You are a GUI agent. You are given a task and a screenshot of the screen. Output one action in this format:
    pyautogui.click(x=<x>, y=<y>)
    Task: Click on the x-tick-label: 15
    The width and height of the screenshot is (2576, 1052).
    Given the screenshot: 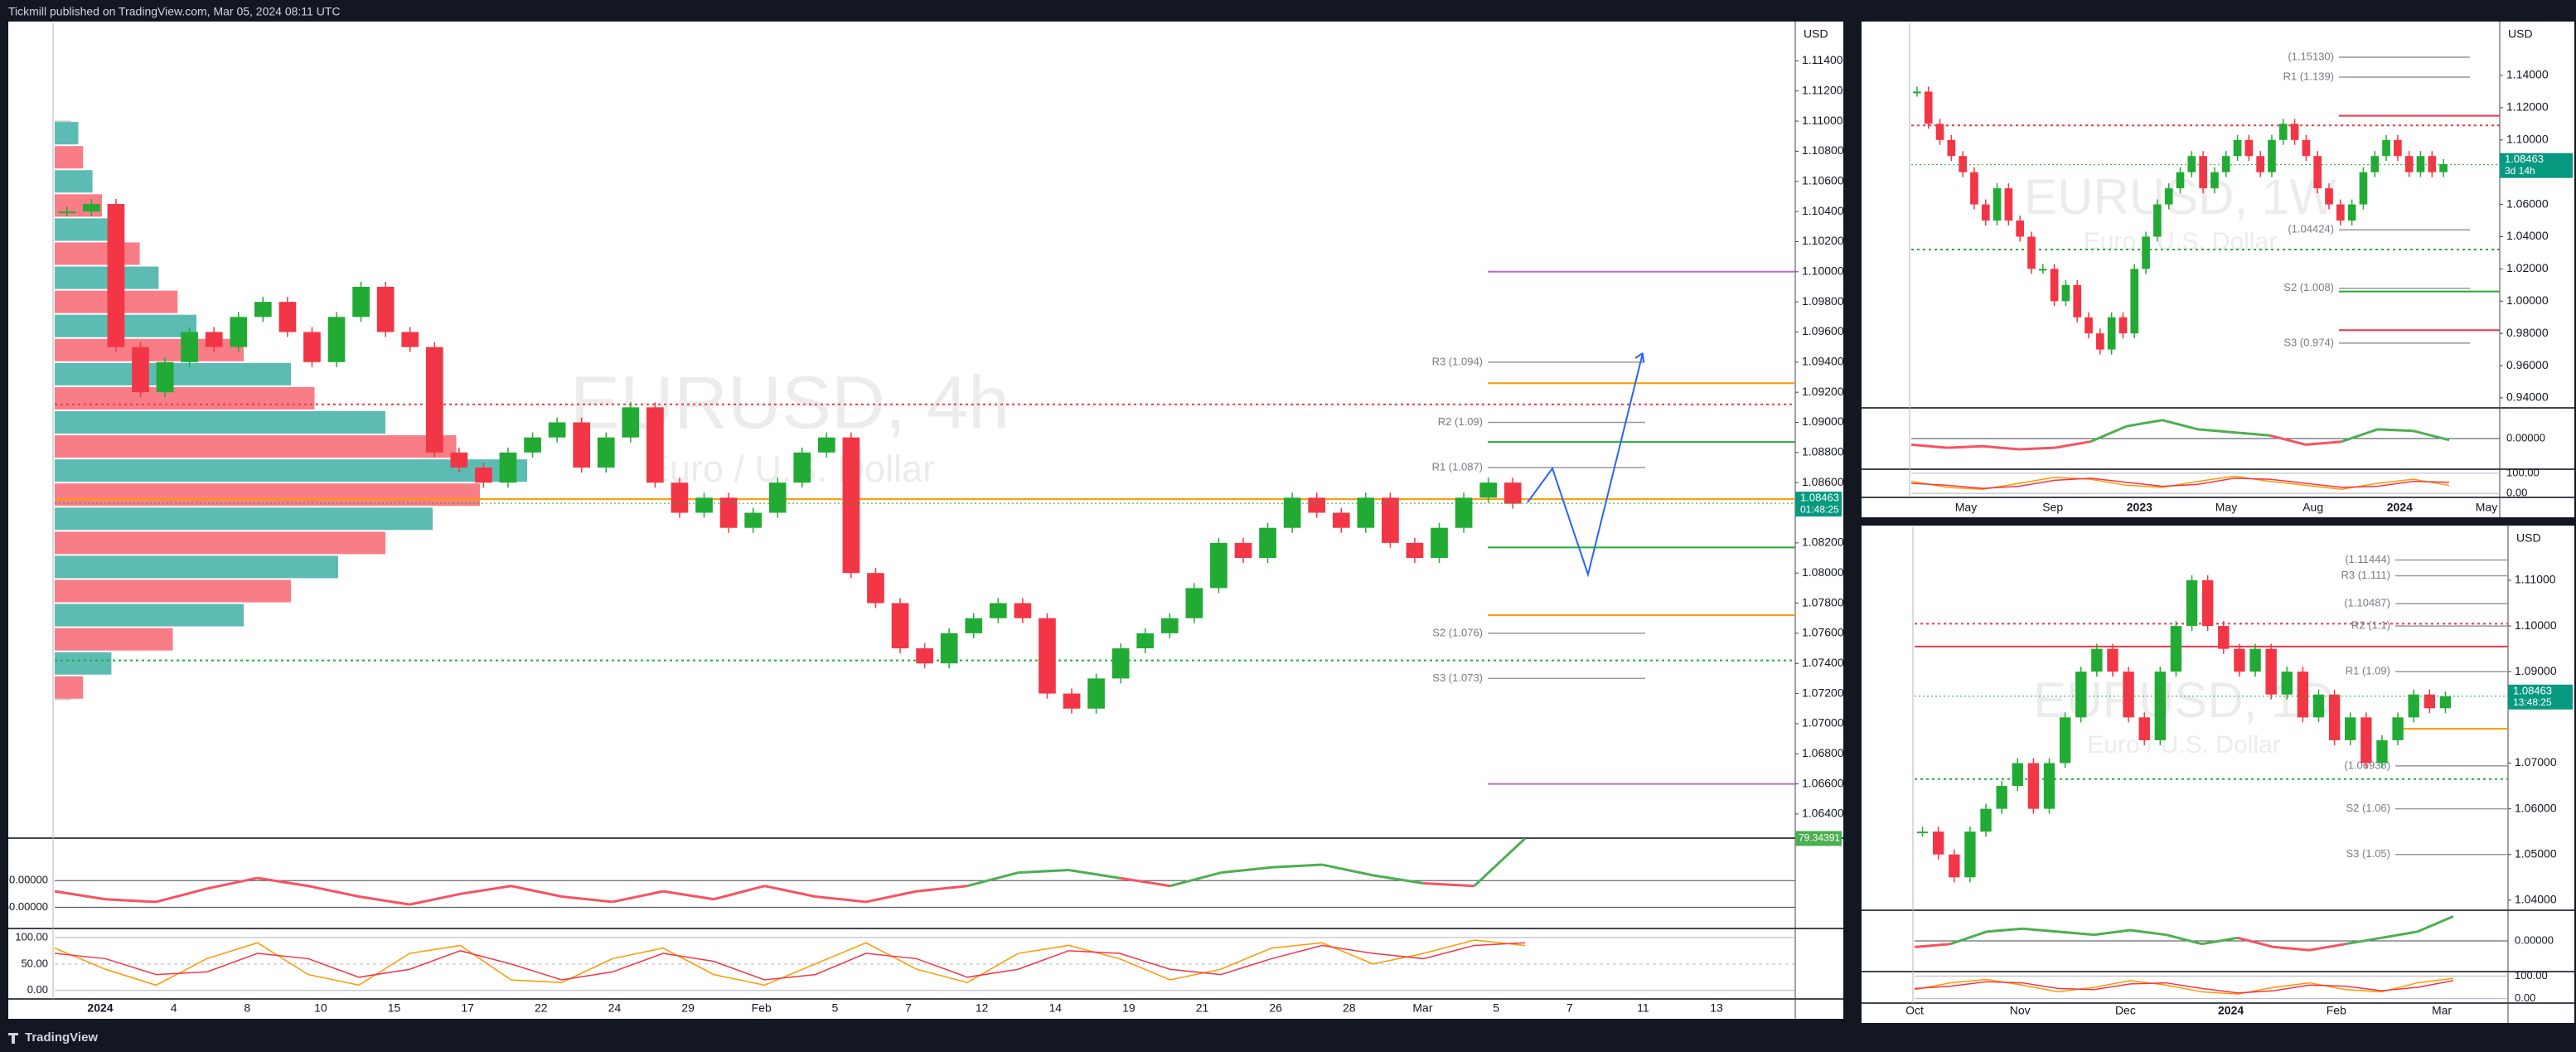 What is the action you would take?
    pyautogui.click(x=394, y=1008)
    